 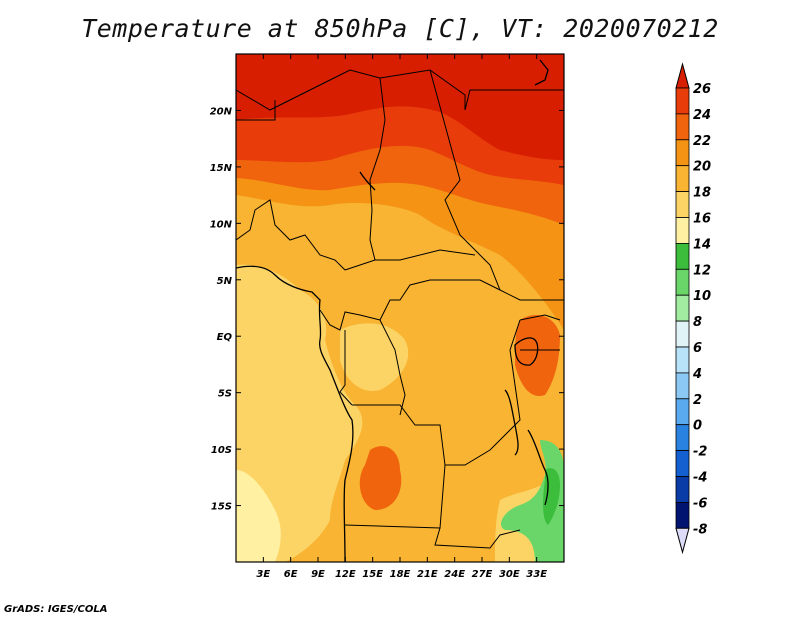 I want to click on colorbar-label: 18, so click(x=702, y=193).